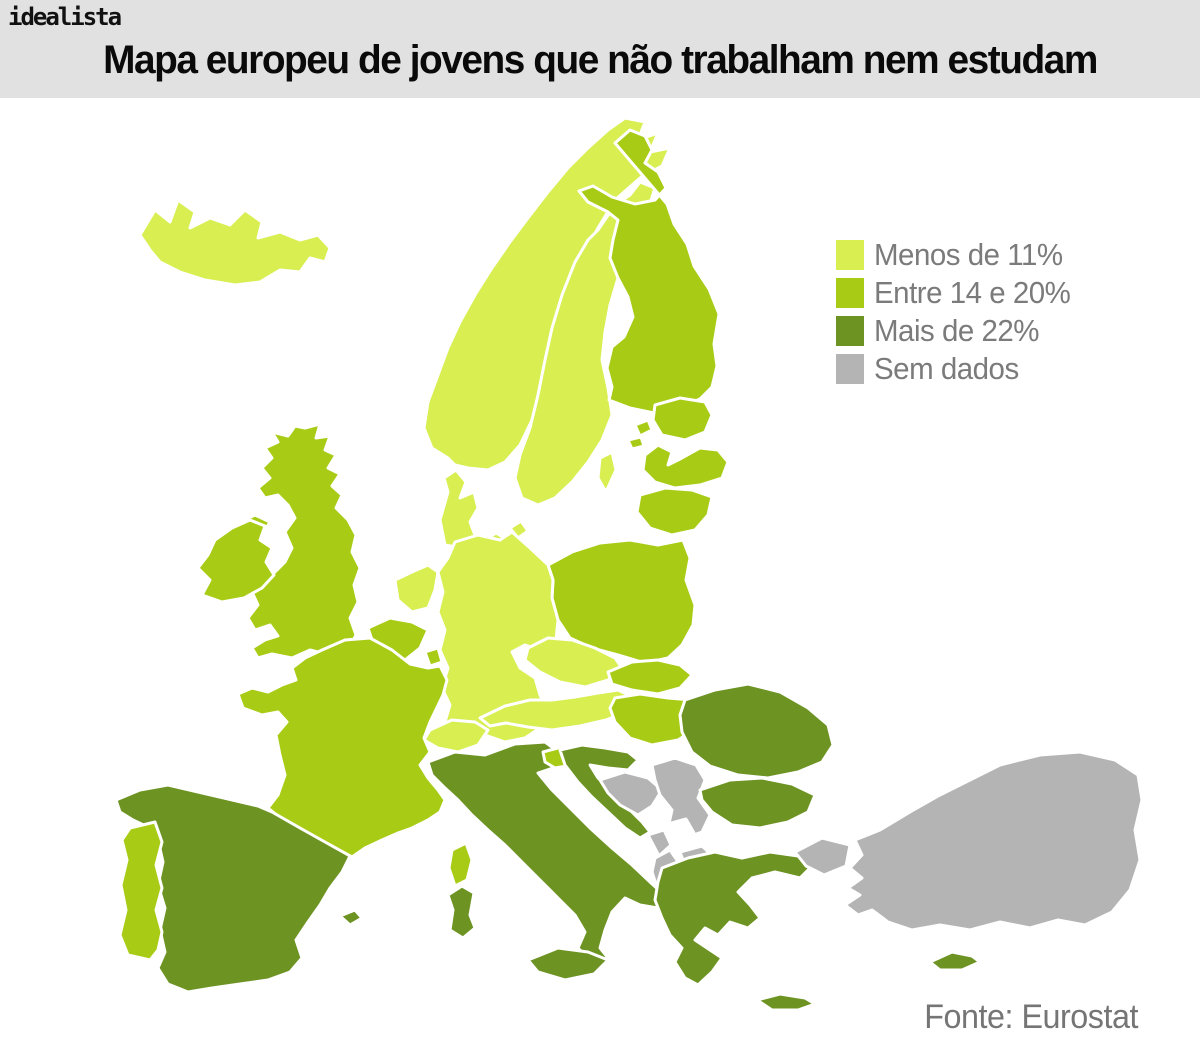 The image size is (1200, 1056). Describe the element at coordinates (756, 731) in the screenshot. I see `country-romania` at that location.